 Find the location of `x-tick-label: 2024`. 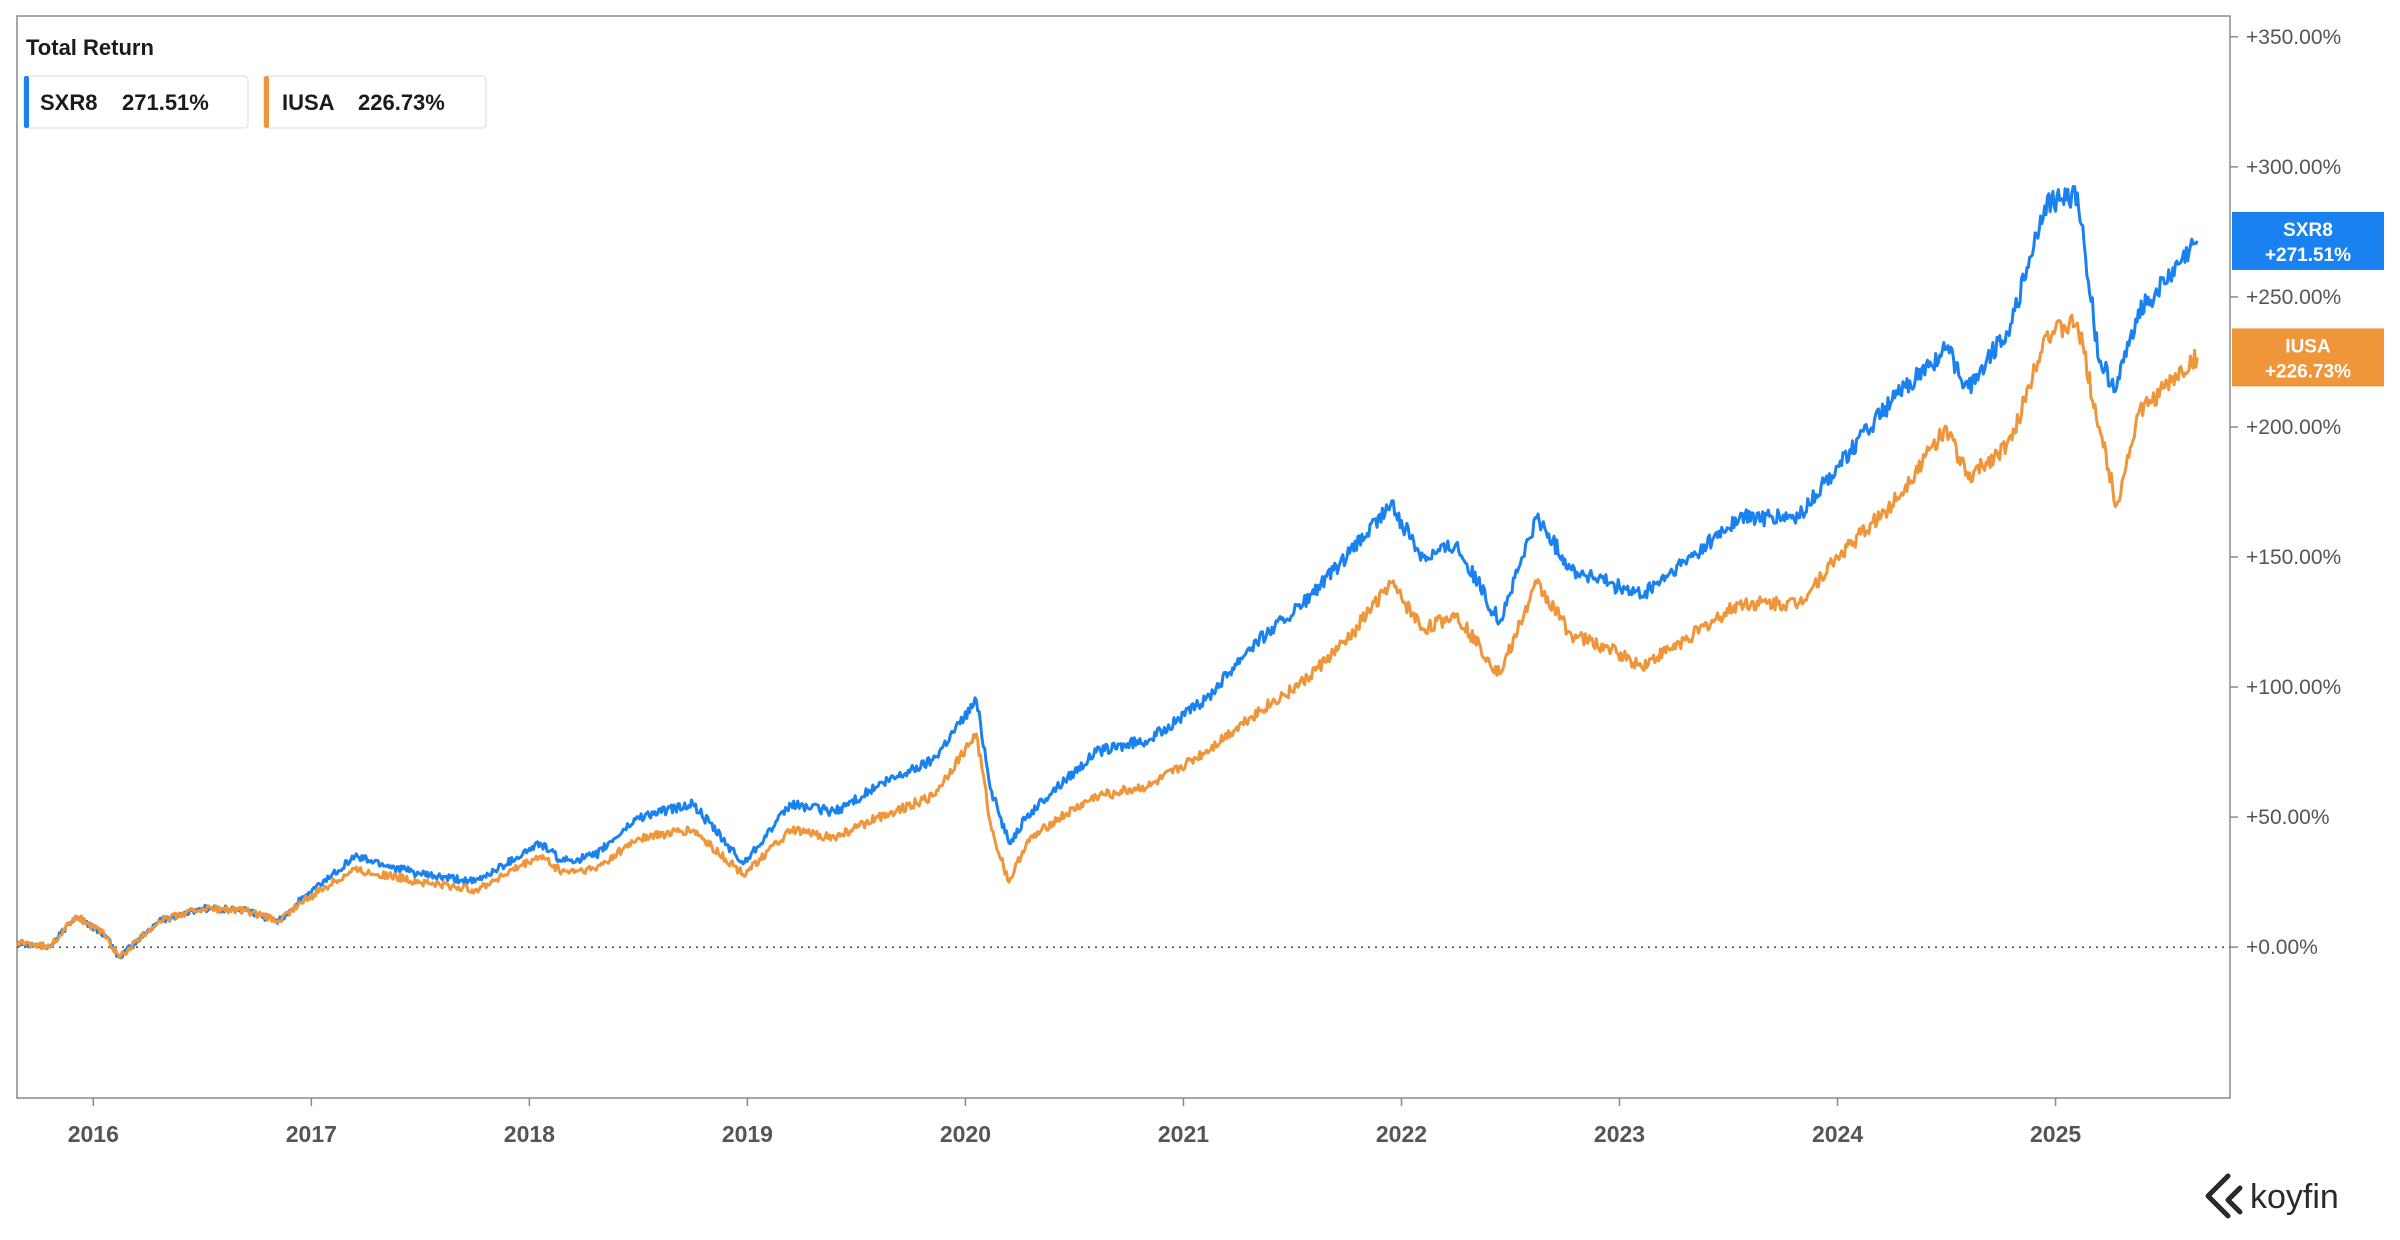

x-tick-label: 2024 is located at coordinates (1837, 1134).